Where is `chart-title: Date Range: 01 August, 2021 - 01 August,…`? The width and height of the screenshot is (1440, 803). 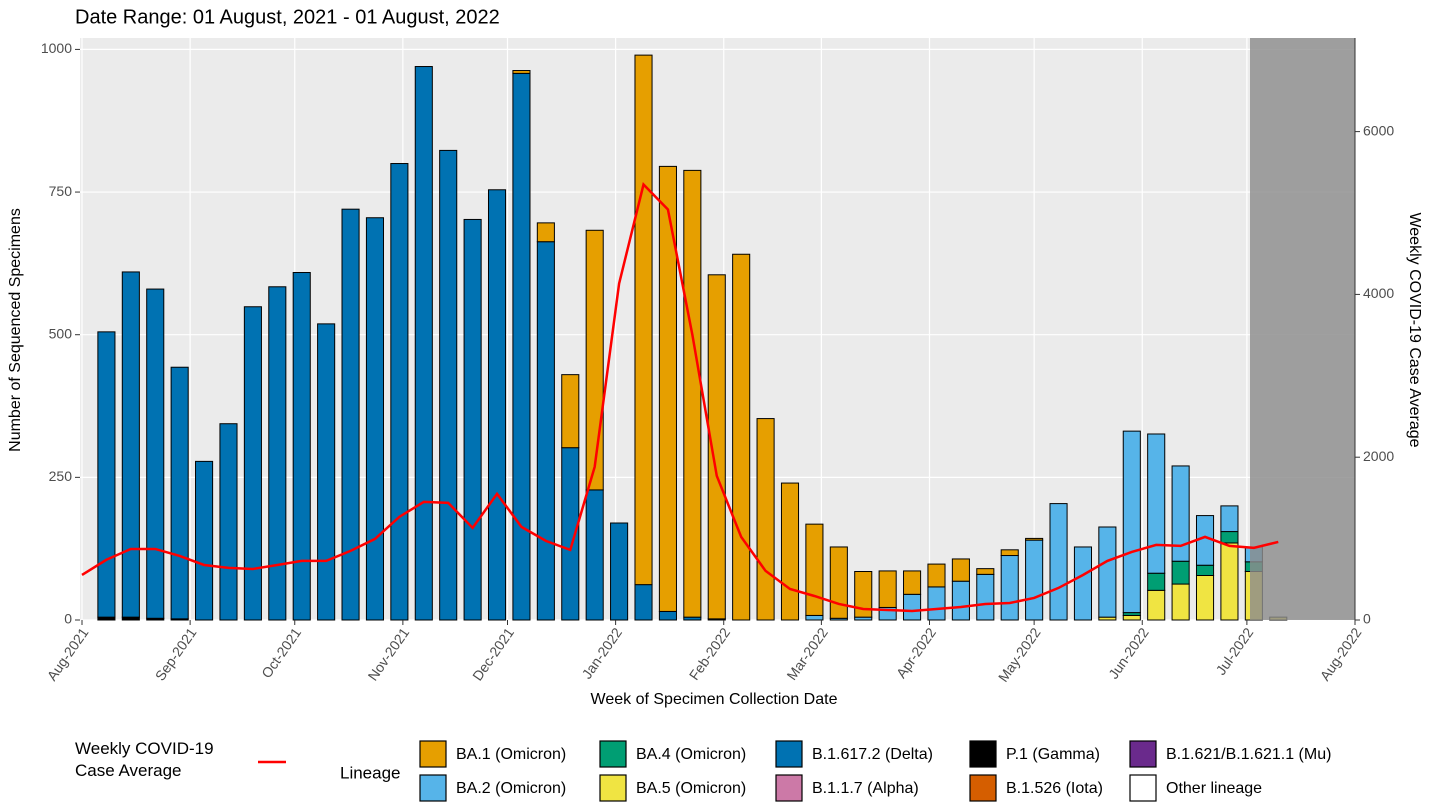
chart-title: Date Range: 01 August, 2021 - 01 August,… is located at coordinates (287, 17).